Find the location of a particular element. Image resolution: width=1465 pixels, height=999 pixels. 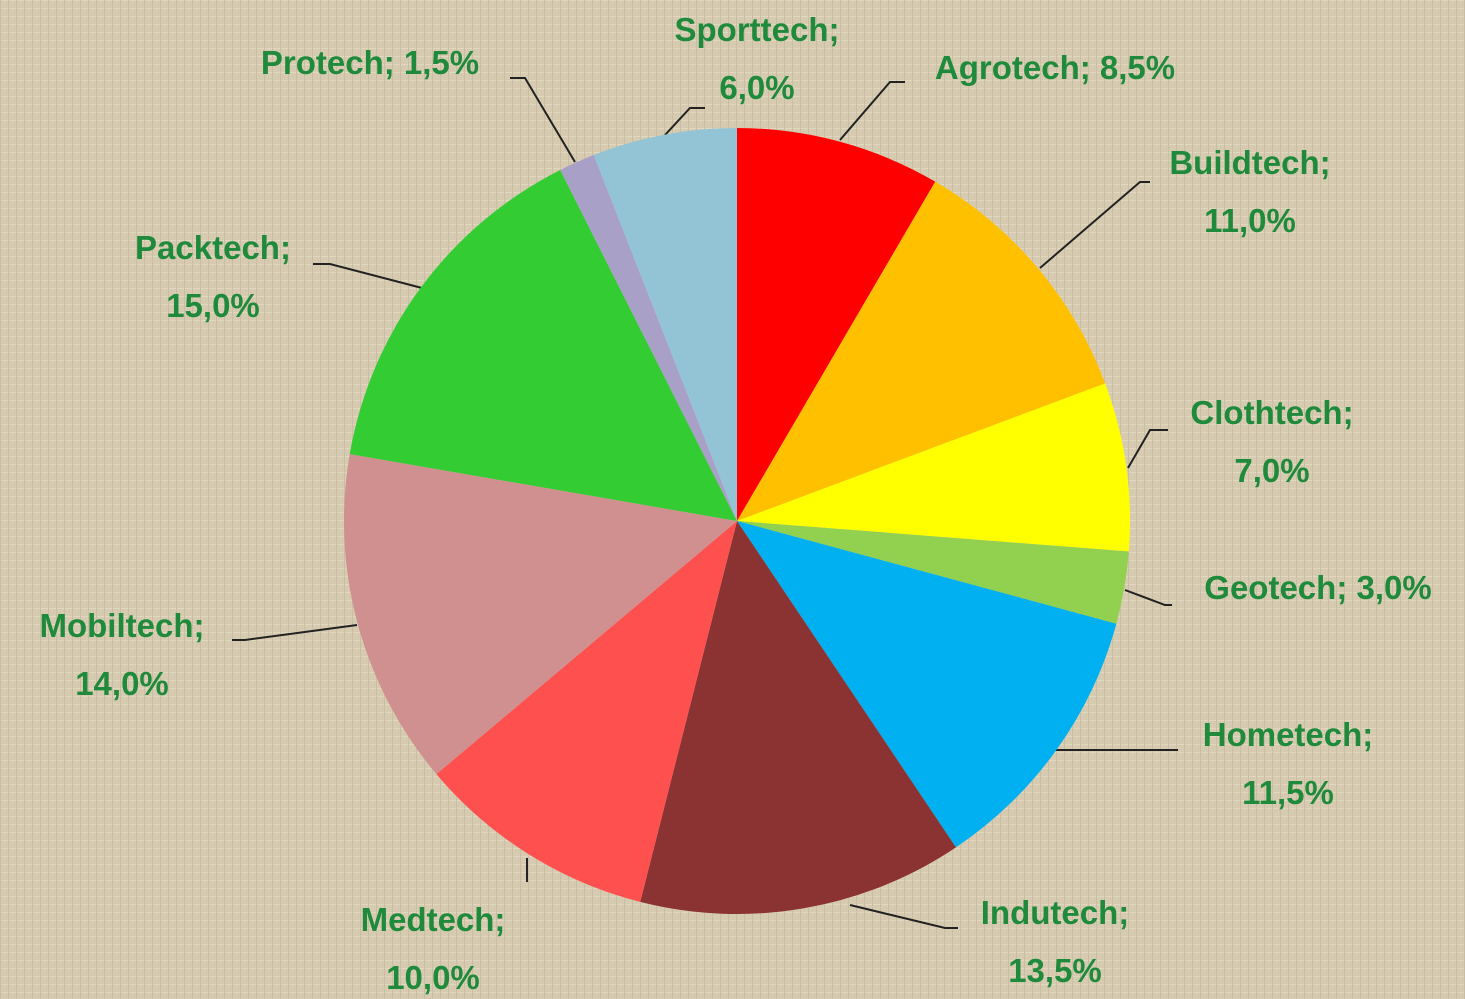

data-label-line: Mobiltech; is located at coordinates (122, 625).